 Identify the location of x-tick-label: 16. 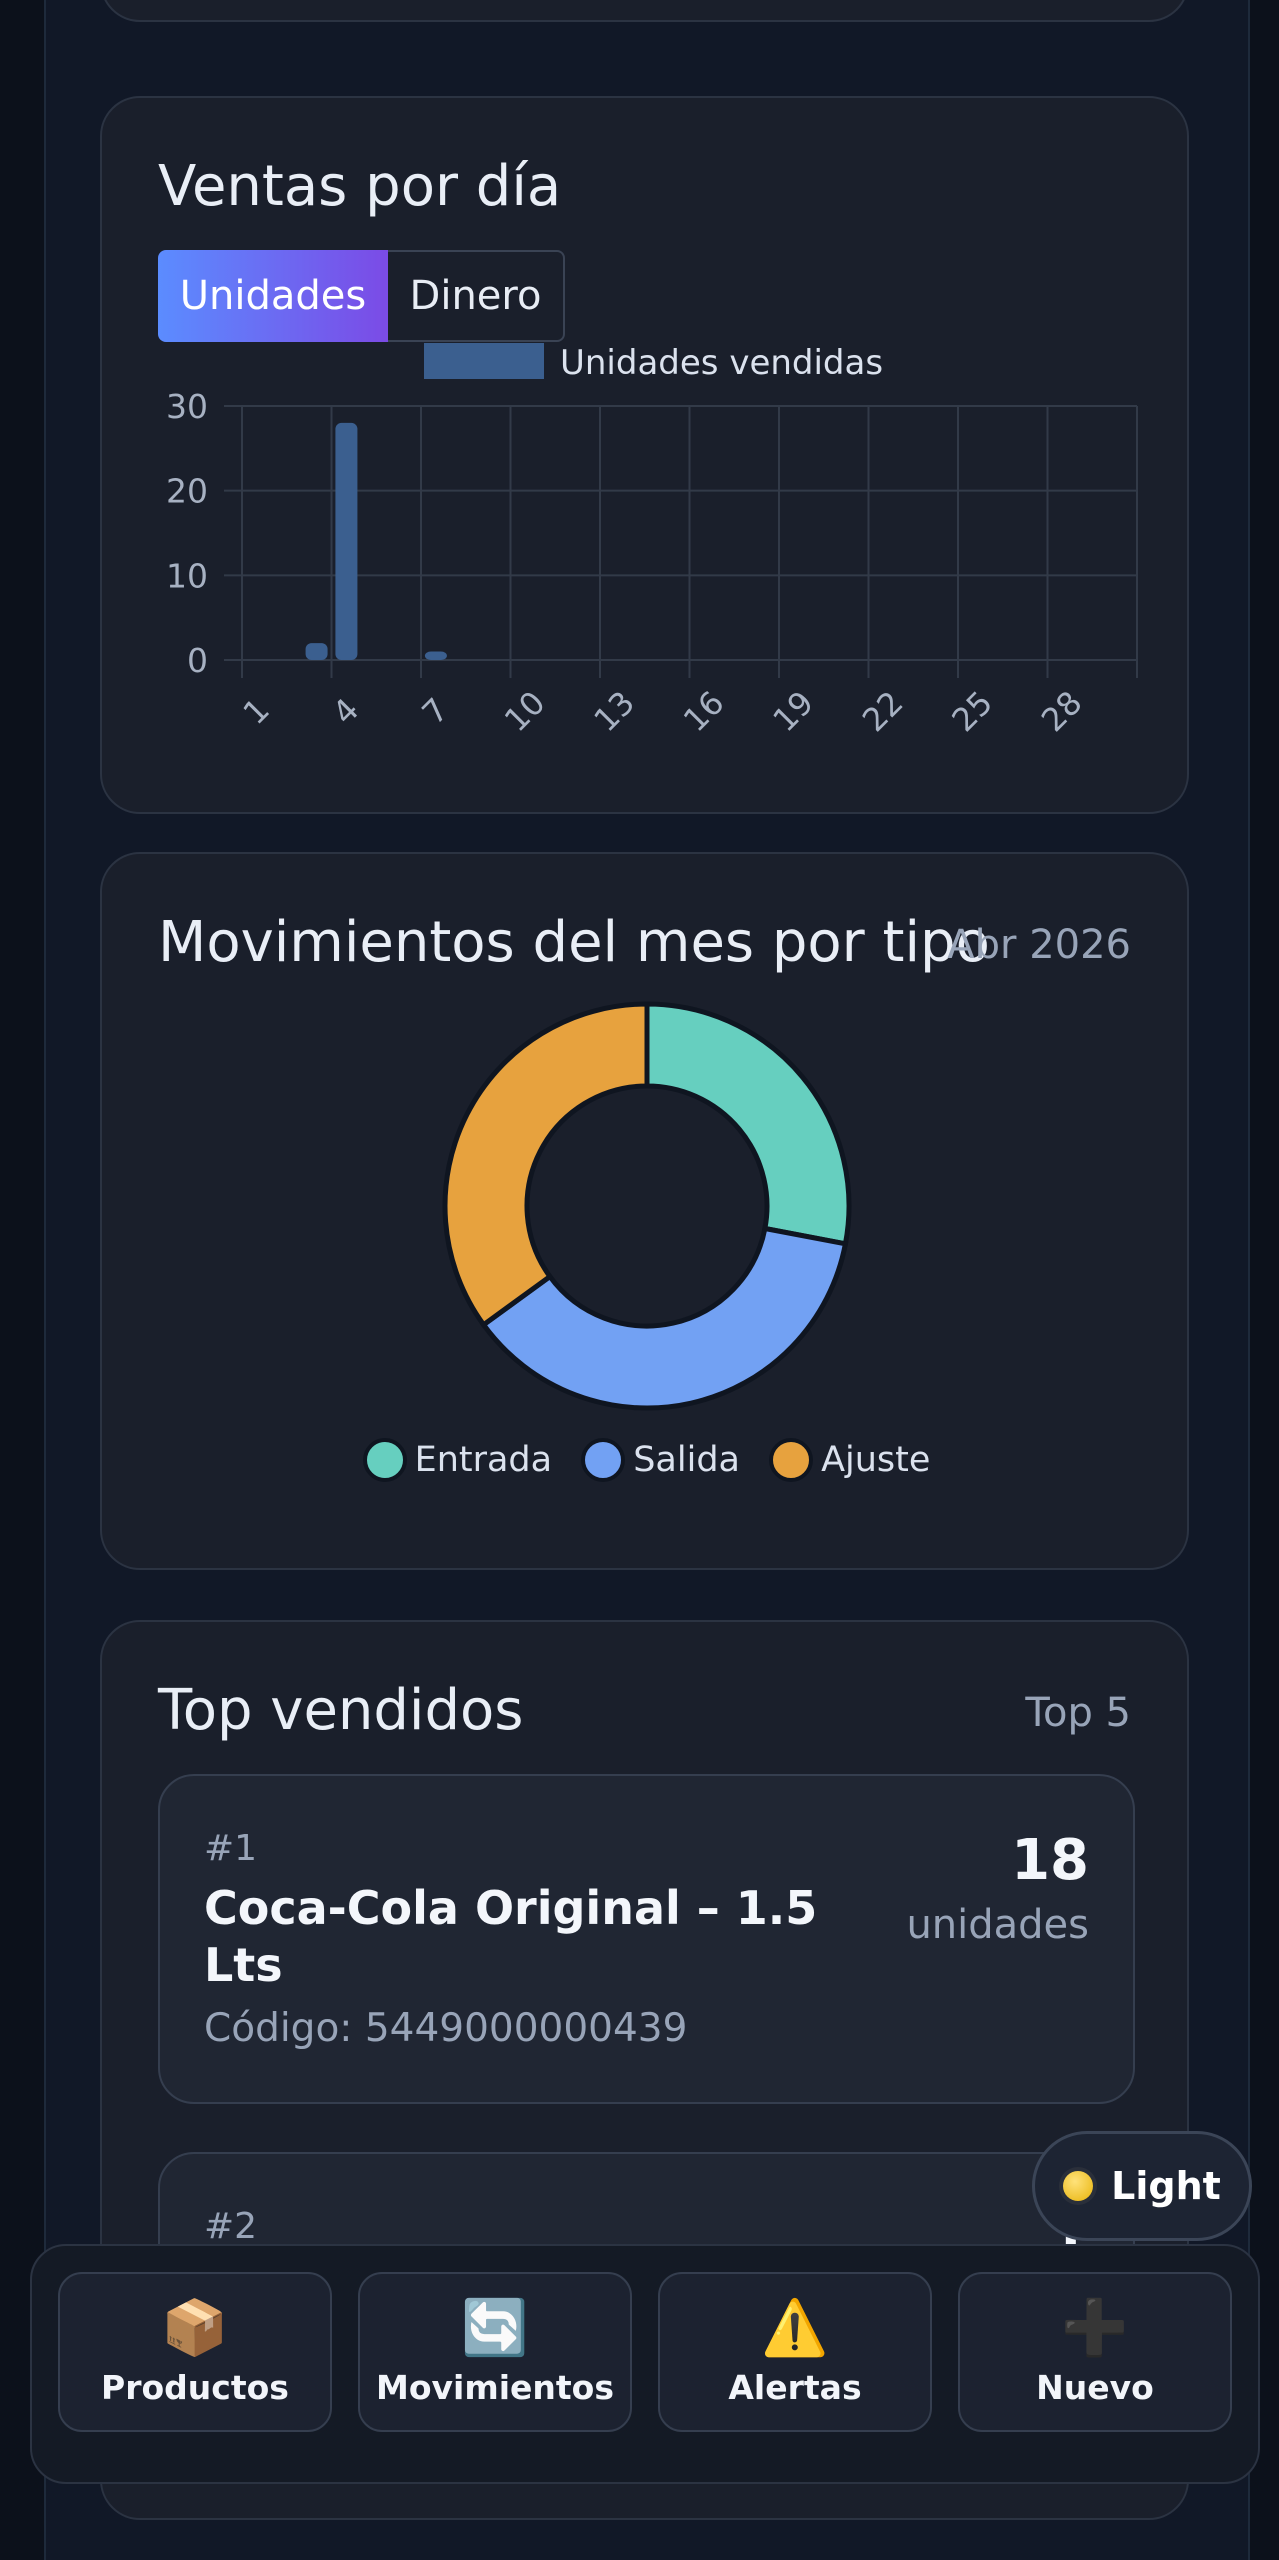
(704, 711).